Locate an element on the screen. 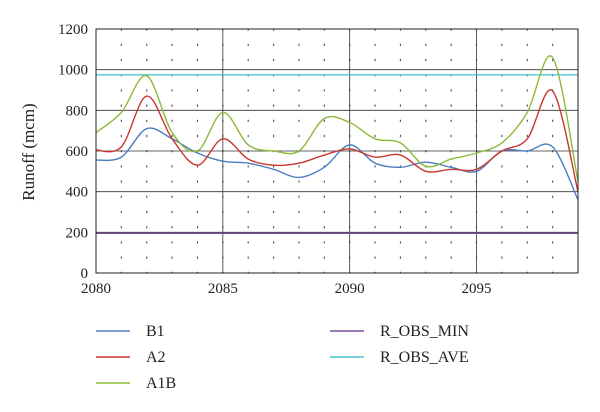  y-tick-label: 800 is located at coordinates (77, 111).